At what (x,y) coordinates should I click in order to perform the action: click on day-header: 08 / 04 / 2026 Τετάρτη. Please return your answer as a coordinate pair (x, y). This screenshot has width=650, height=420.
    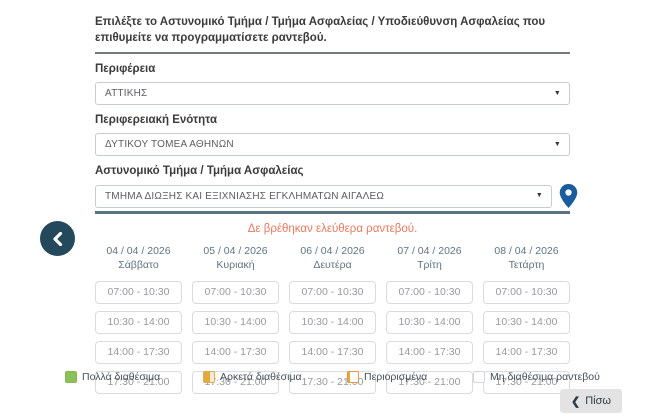
    Looking at the image, I should click on (526, 258).